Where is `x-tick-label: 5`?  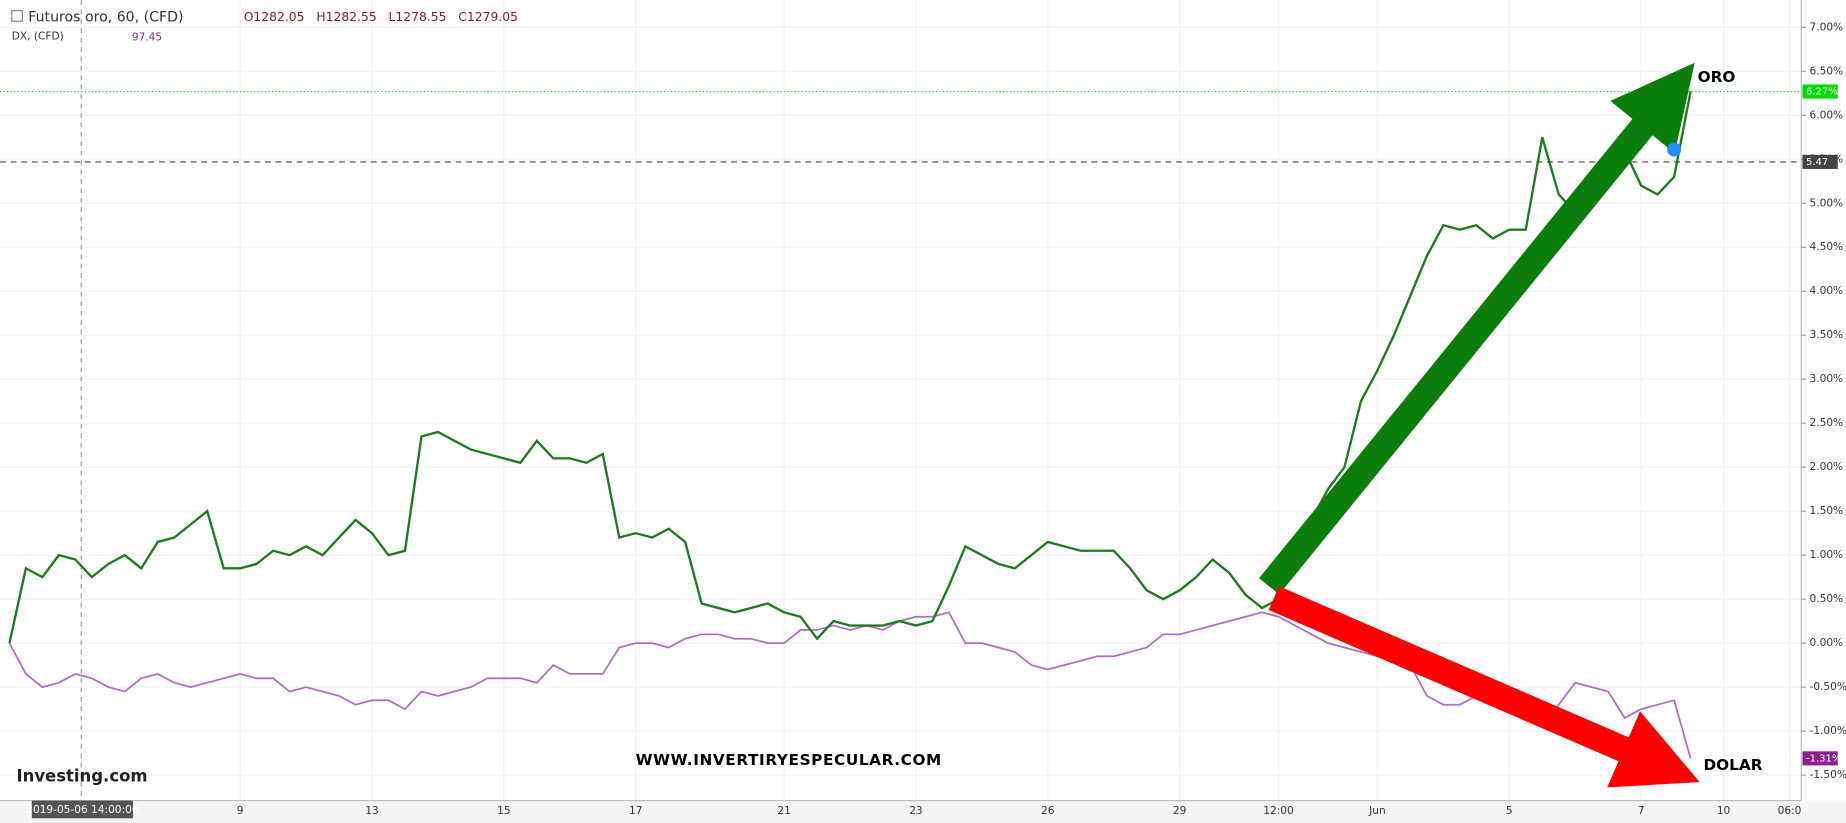
x-tick-label: 5 is located at coordinates (1509, 811).